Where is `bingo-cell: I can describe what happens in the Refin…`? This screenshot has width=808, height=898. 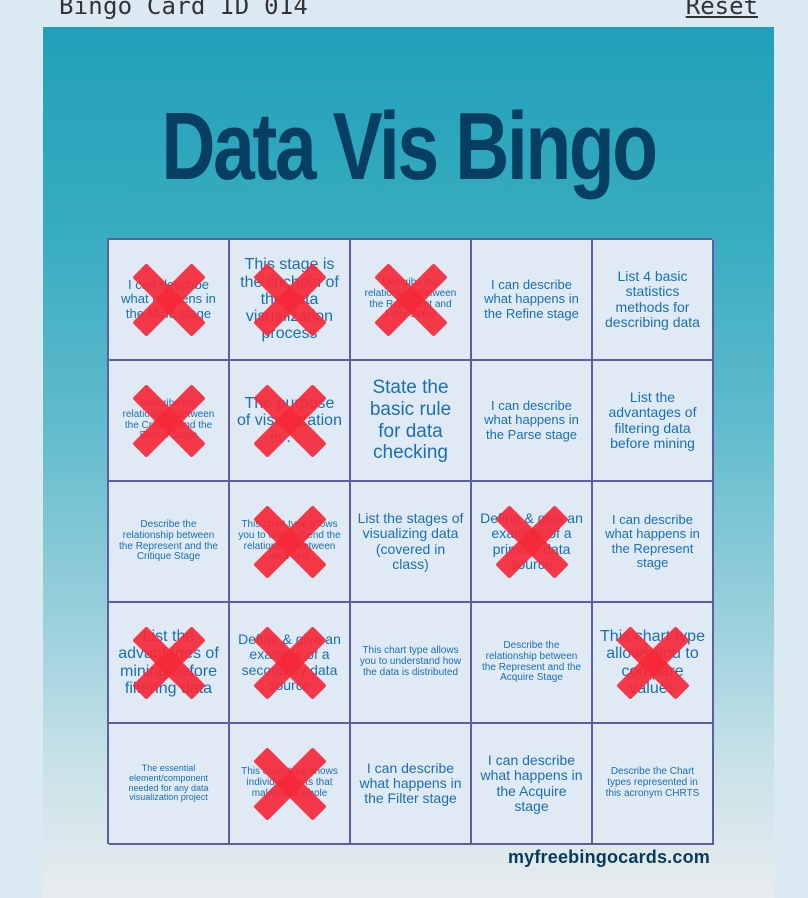
bingo-cell: I can describe what happens in the Refin… is located at coordinates (532, 300).